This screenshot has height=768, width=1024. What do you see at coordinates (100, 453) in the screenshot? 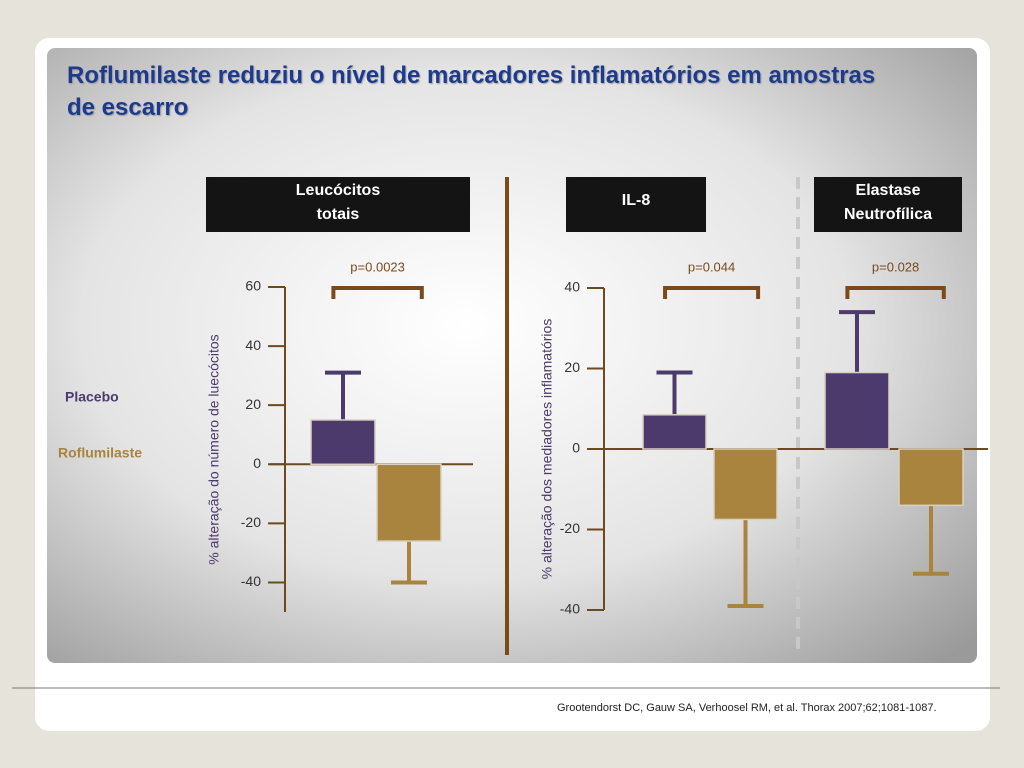
I see `legend-entry: Roflumilaste` at bounding box center [100, 453].